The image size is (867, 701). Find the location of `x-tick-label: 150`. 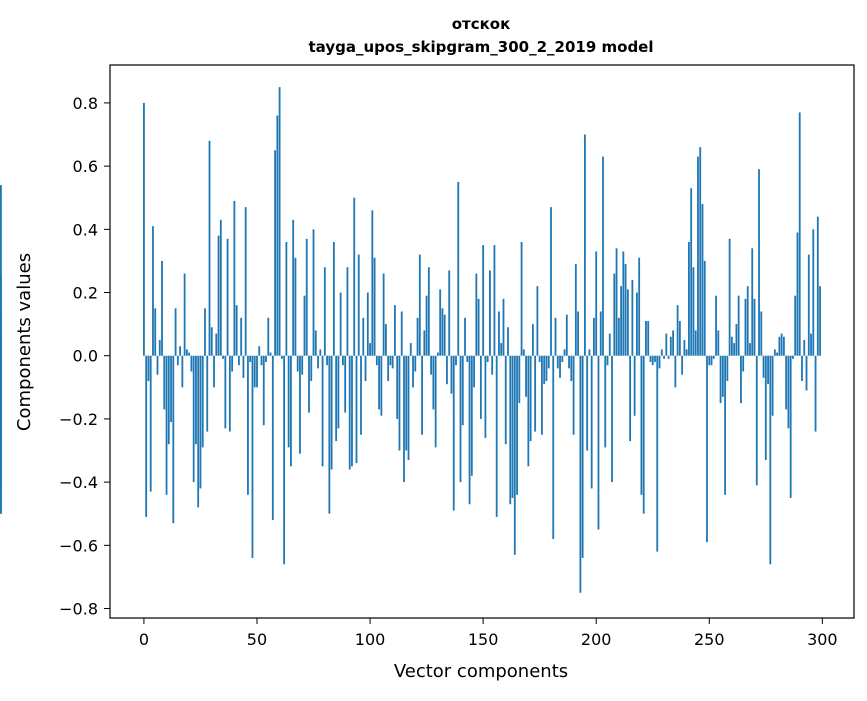

x-tick-label: 150 is located at coordinates (483, 639).